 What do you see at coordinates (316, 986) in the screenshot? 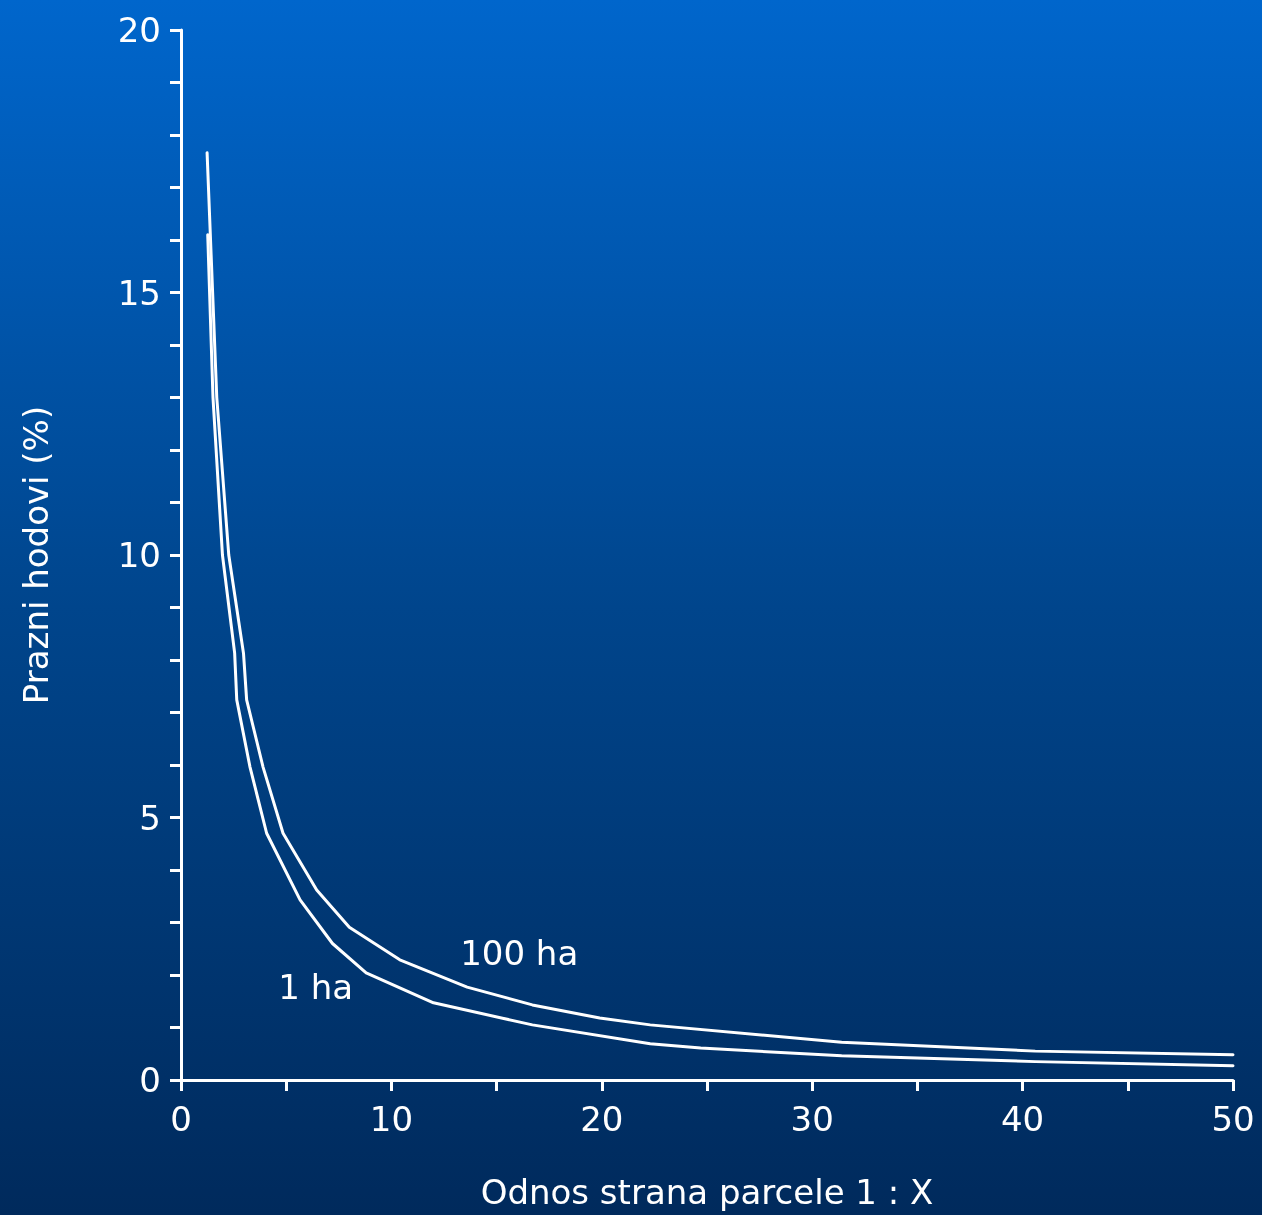
I see `series-label: 1 ha` at bounding box center [316, 986].